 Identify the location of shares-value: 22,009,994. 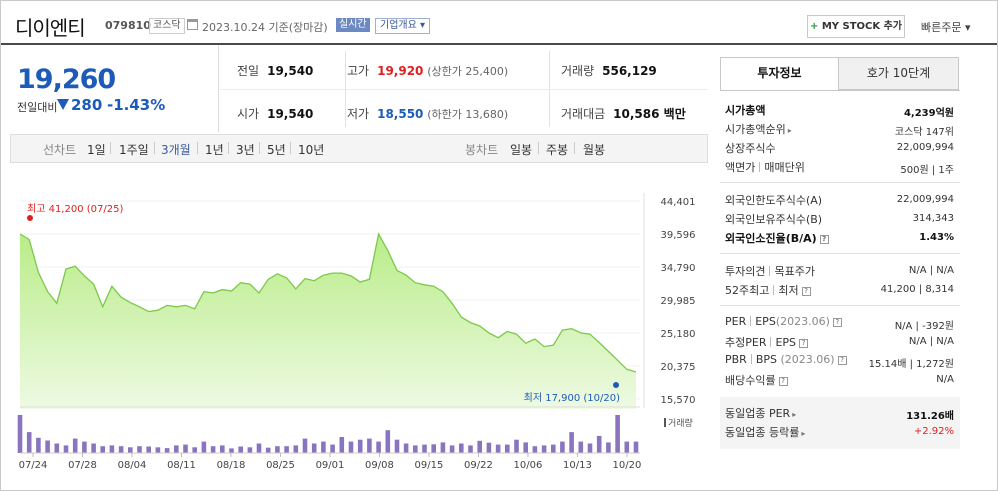
(925, 147).